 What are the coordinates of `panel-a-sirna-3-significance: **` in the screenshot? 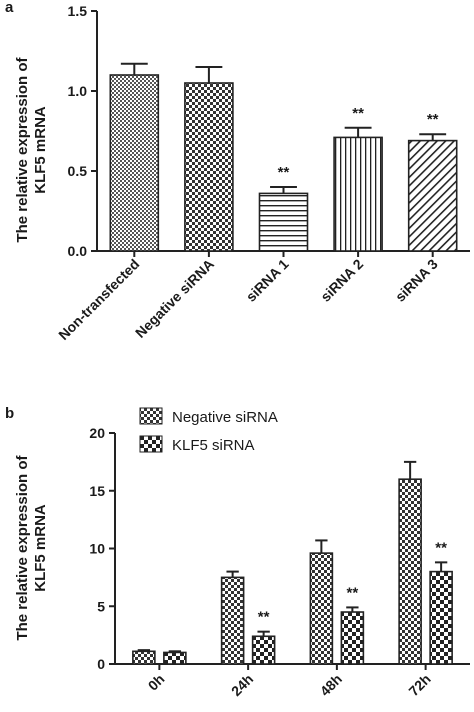 It's located at (433, 119).